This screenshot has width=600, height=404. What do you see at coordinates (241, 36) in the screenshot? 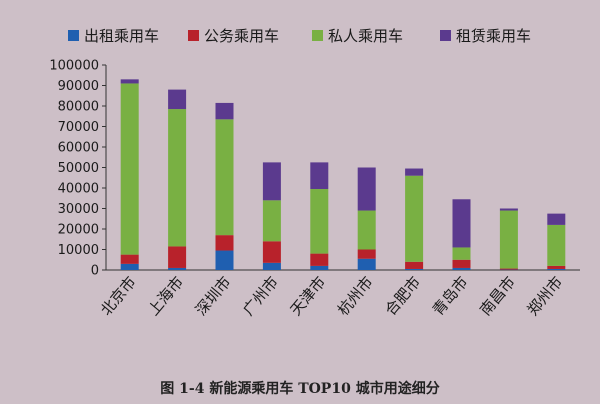
I see `legend-label: 公务乘用车` at bounding box center [241, 36].